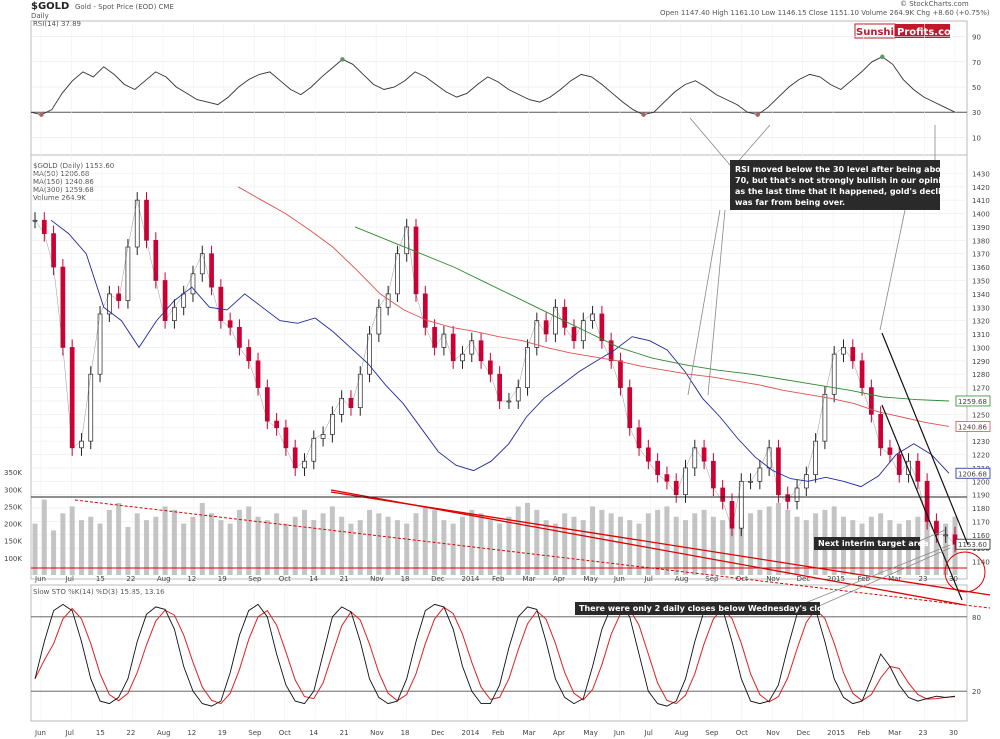 This screenshot has width=1000, height=739. Describe the element at coordinates (100, 733) in the screenshot. I see `x-tick-label-bottom: 15` at that location.